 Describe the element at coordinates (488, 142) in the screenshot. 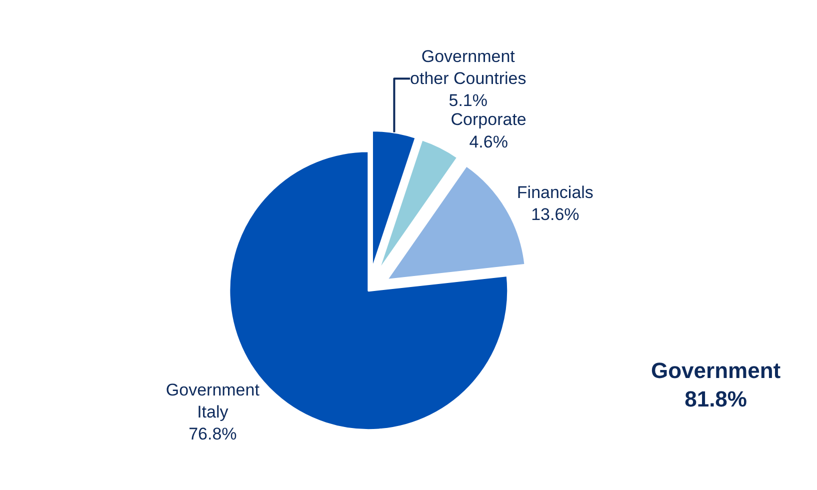

I see `data-label: 4.6%` at that location.